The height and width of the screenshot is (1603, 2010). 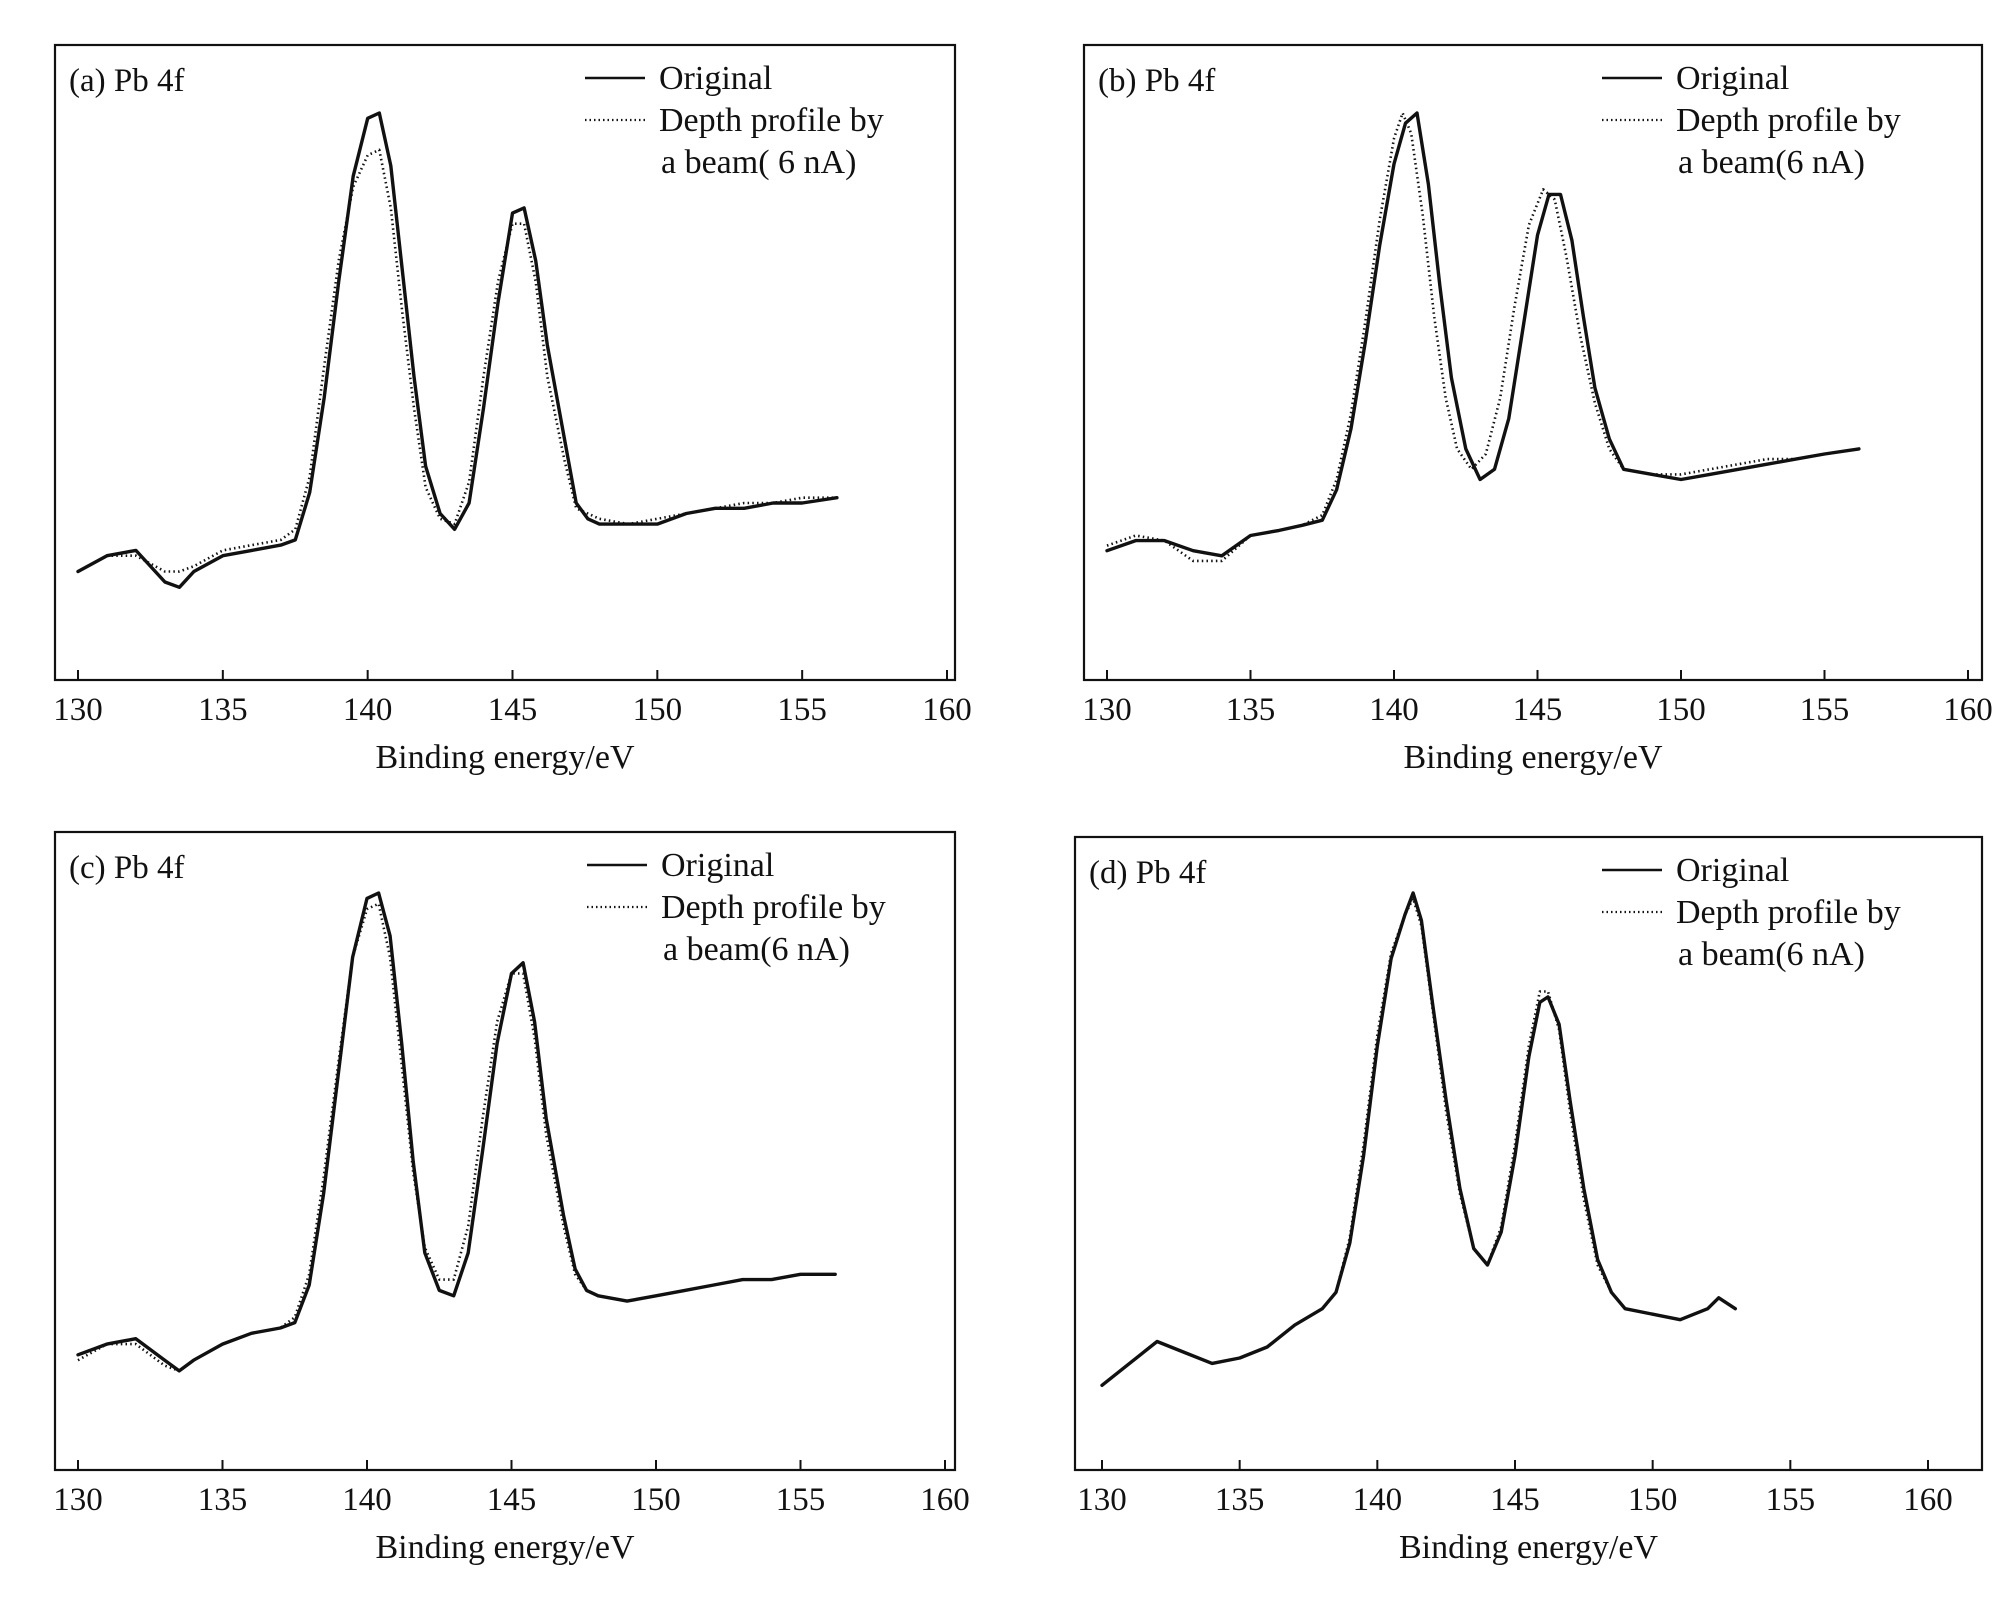 I want to click on panel-label: (c) Pb 4f, so click(x=126, y=868).